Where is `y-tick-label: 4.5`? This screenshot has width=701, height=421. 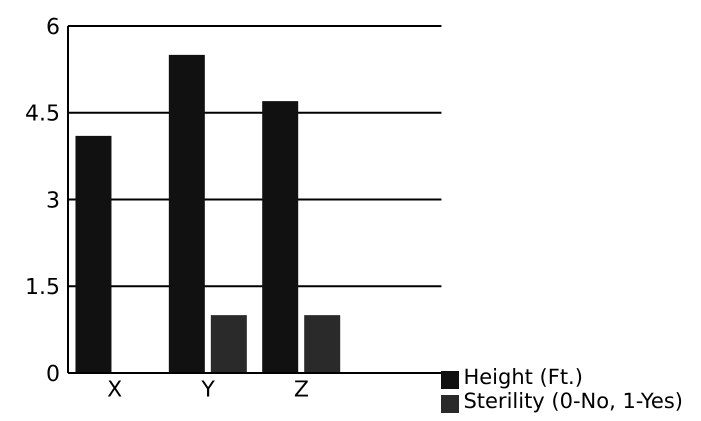
y-tick-label: 4.5 is located at coordinates (42, 114).